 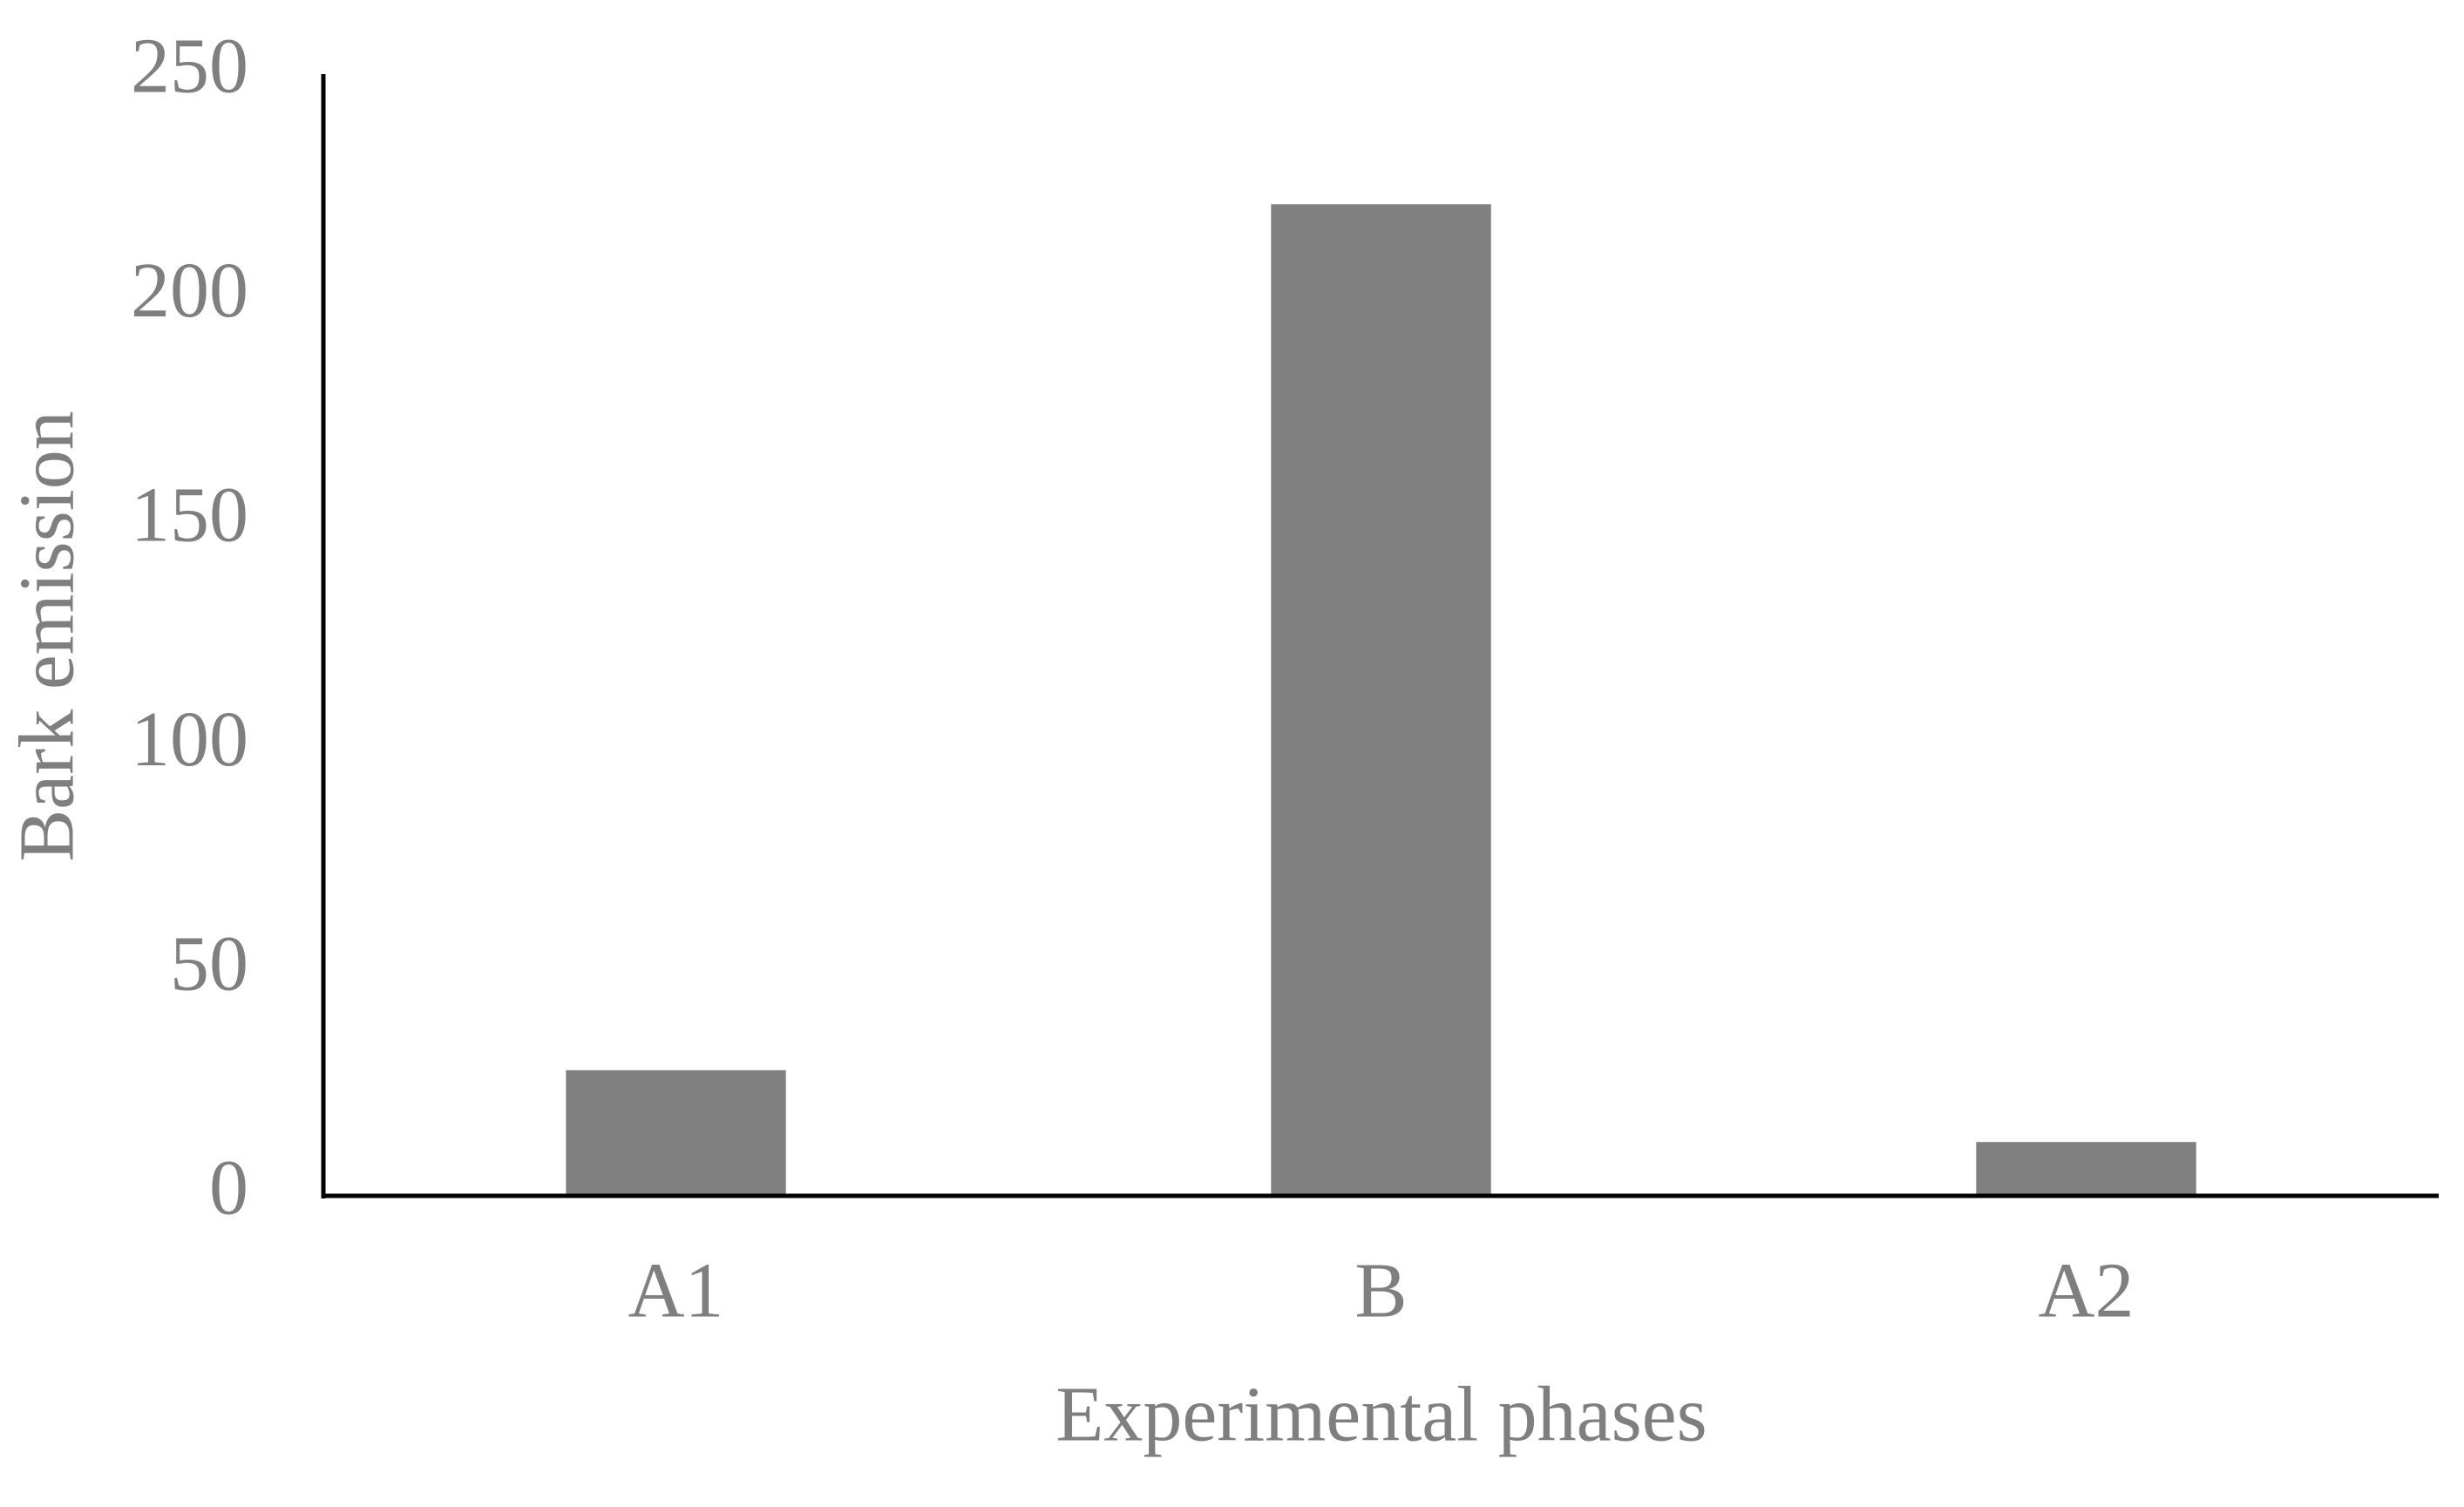 I want to click on y-tick-label: 0, so click(x=229, y=1188).